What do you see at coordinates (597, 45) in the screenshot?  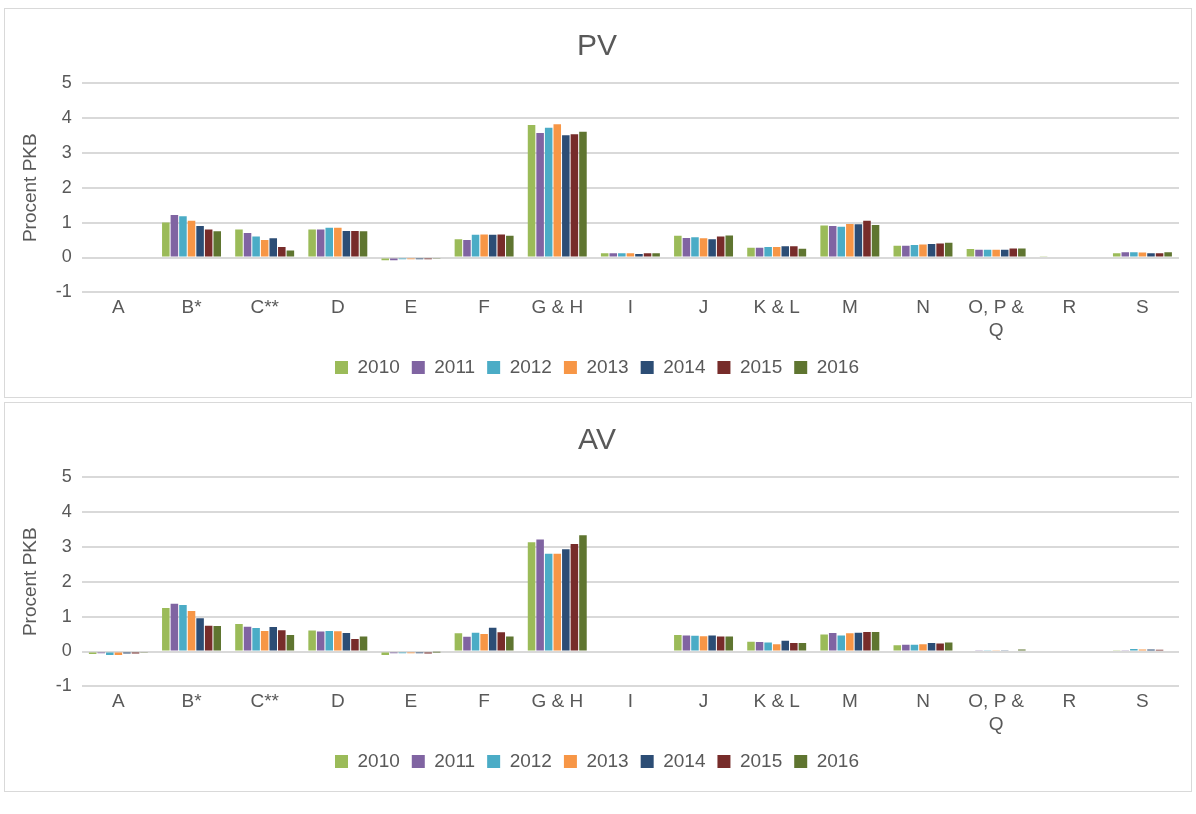 I see `chart-title: PV` at bounding box center [597, 45].